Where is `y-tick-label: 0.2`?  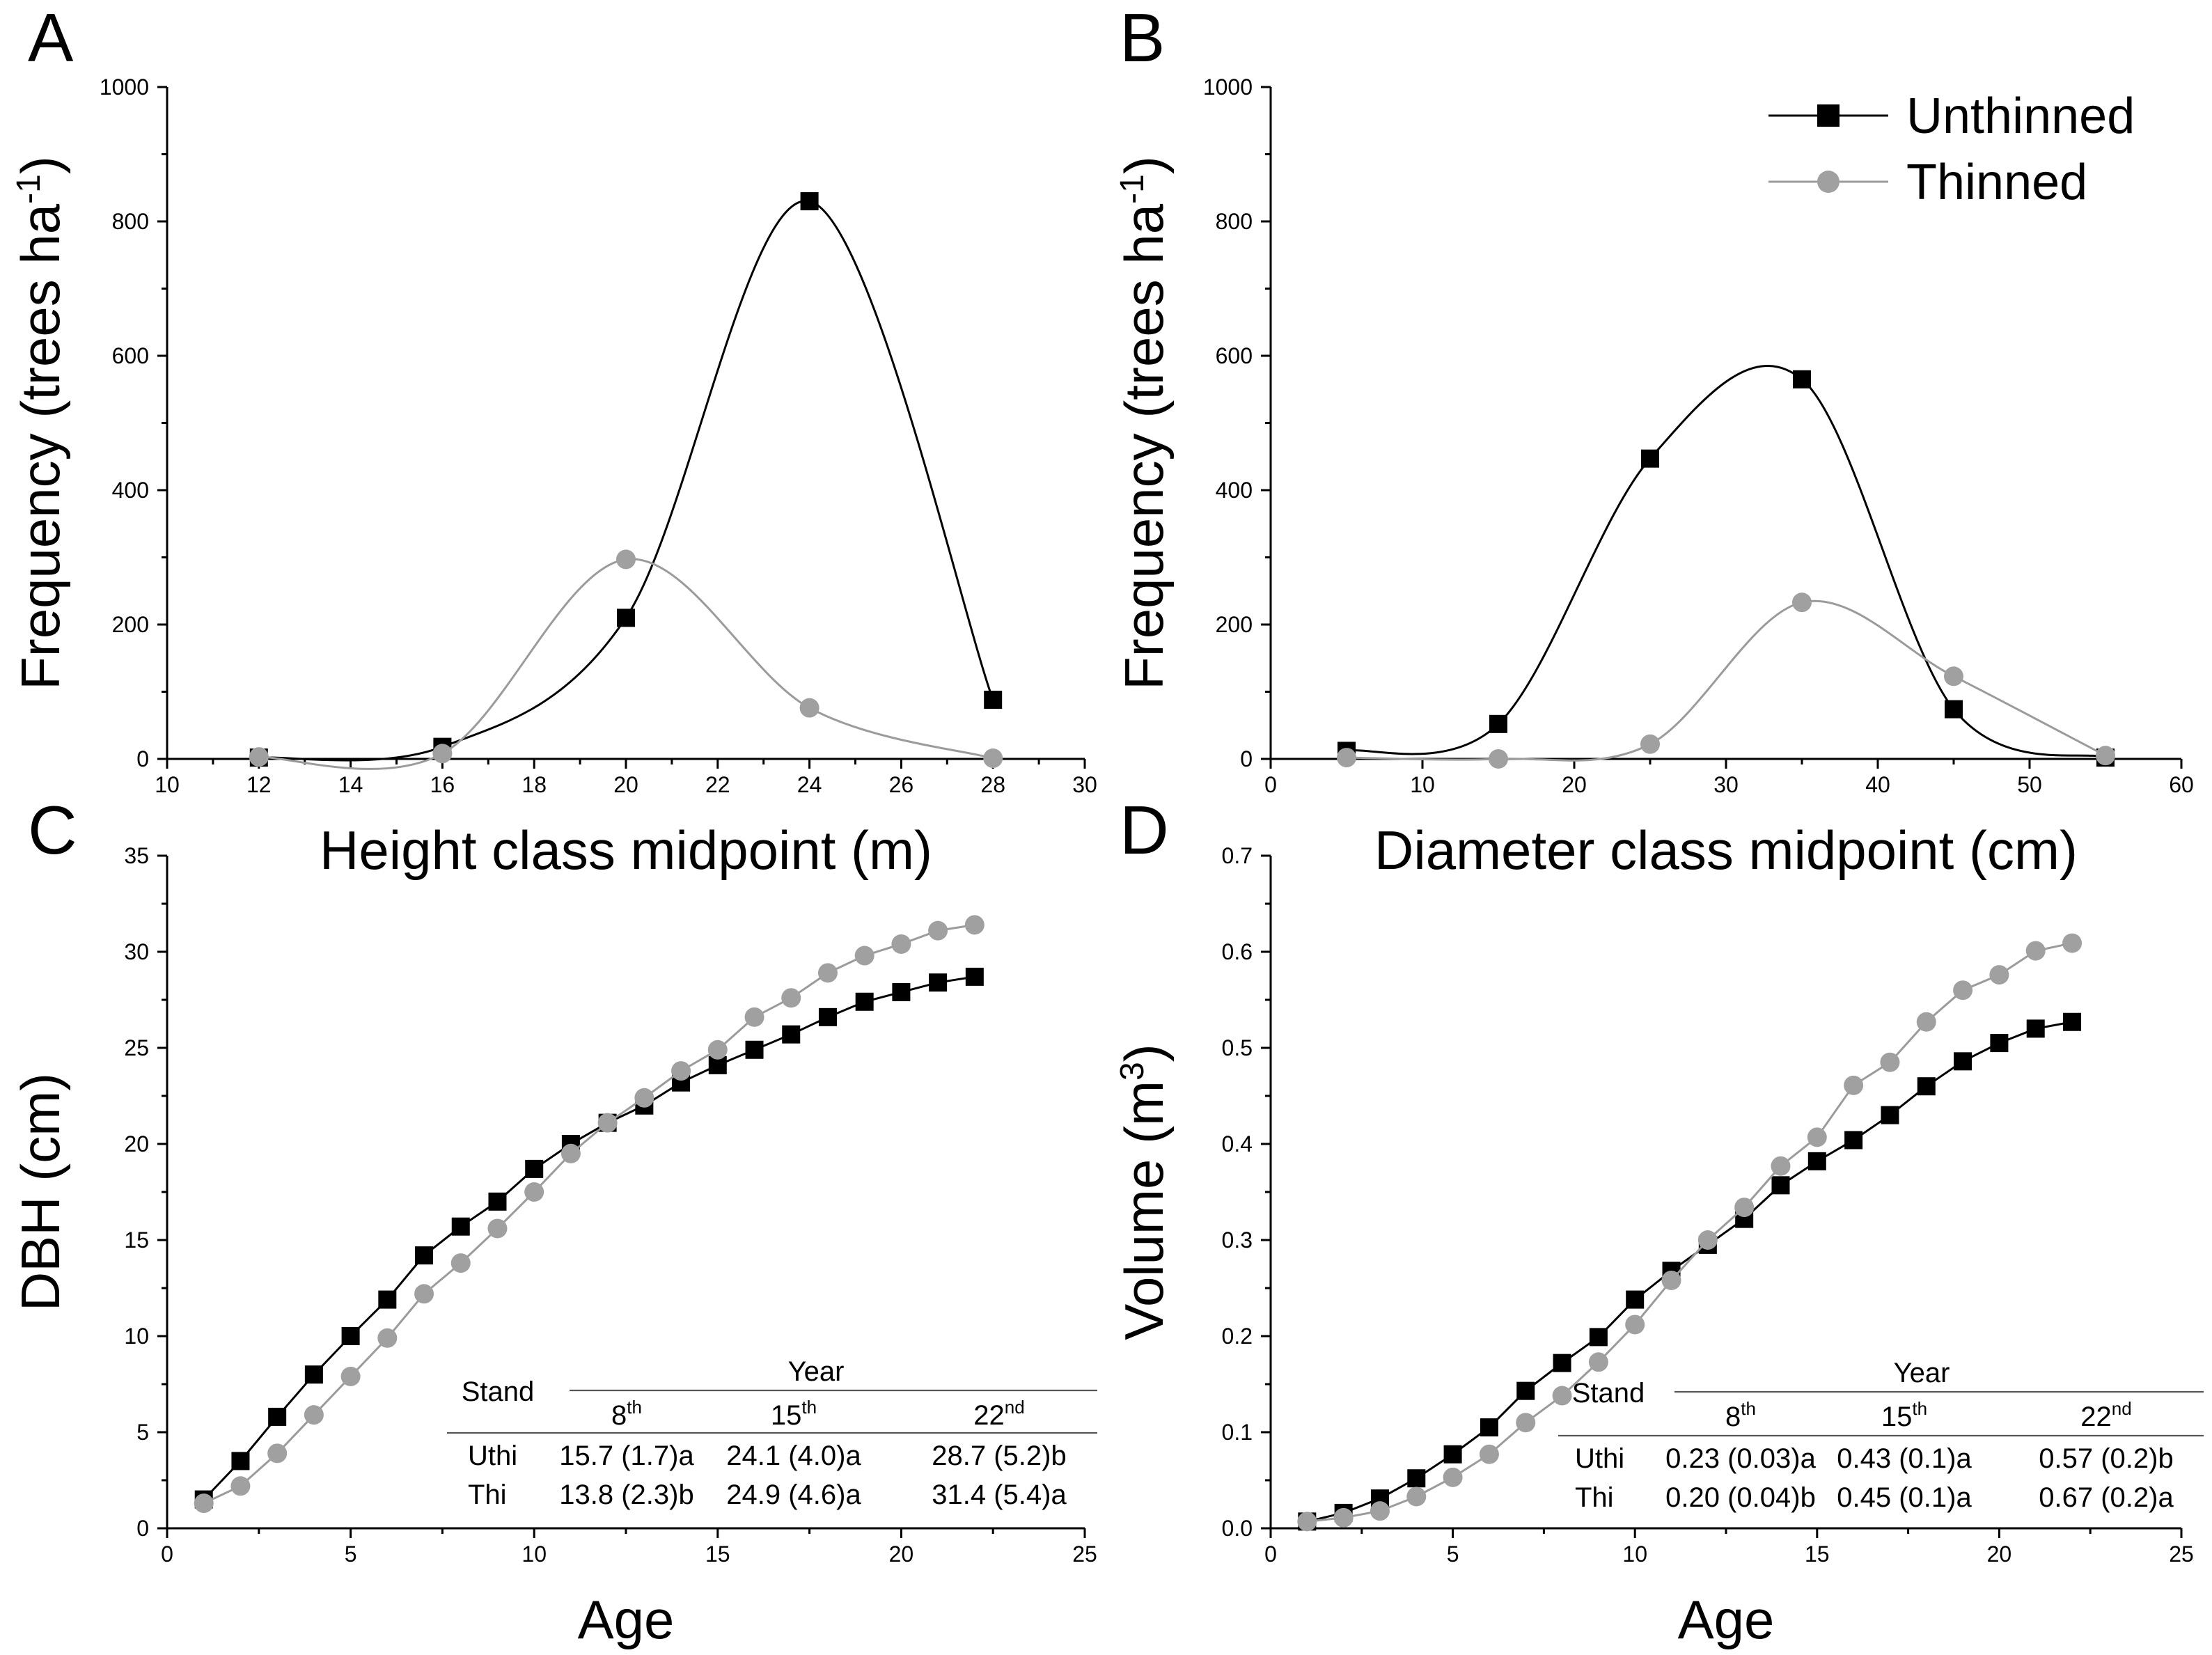 y-tick-label: 0.2 is located at coordinates (1237, 1337).